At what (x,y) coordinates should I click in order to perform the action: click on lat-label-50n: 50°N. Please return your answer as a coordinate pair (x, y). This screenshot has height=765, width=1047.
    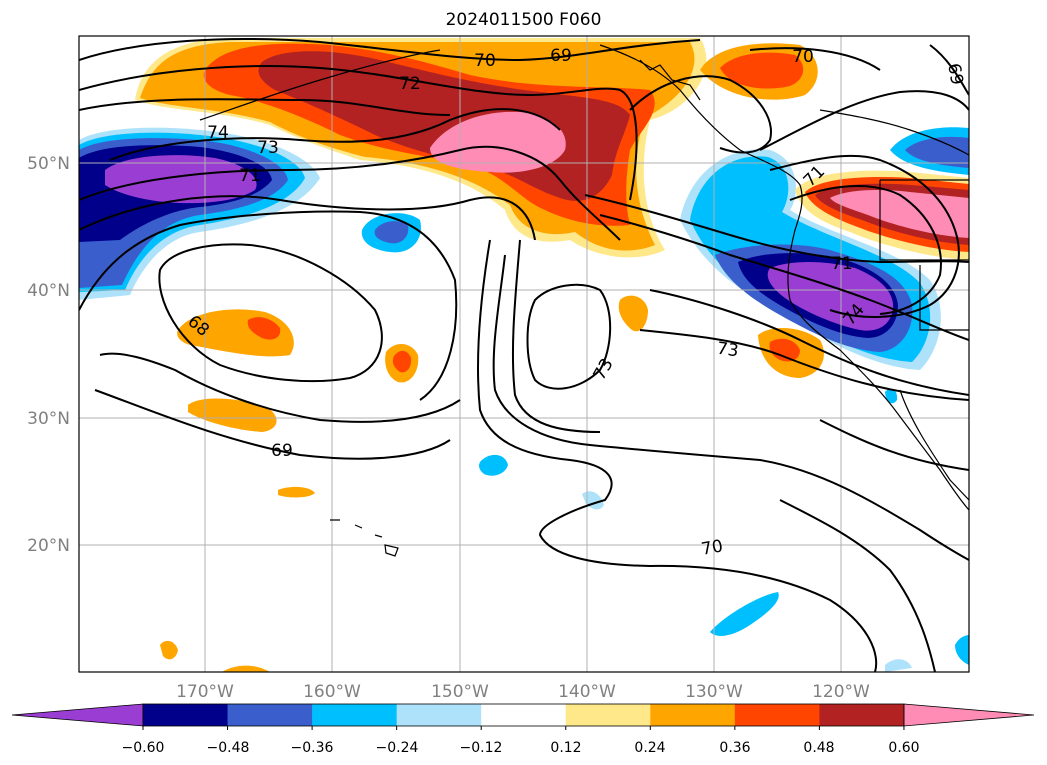
    Looking at the image, I should click on (48, 164).